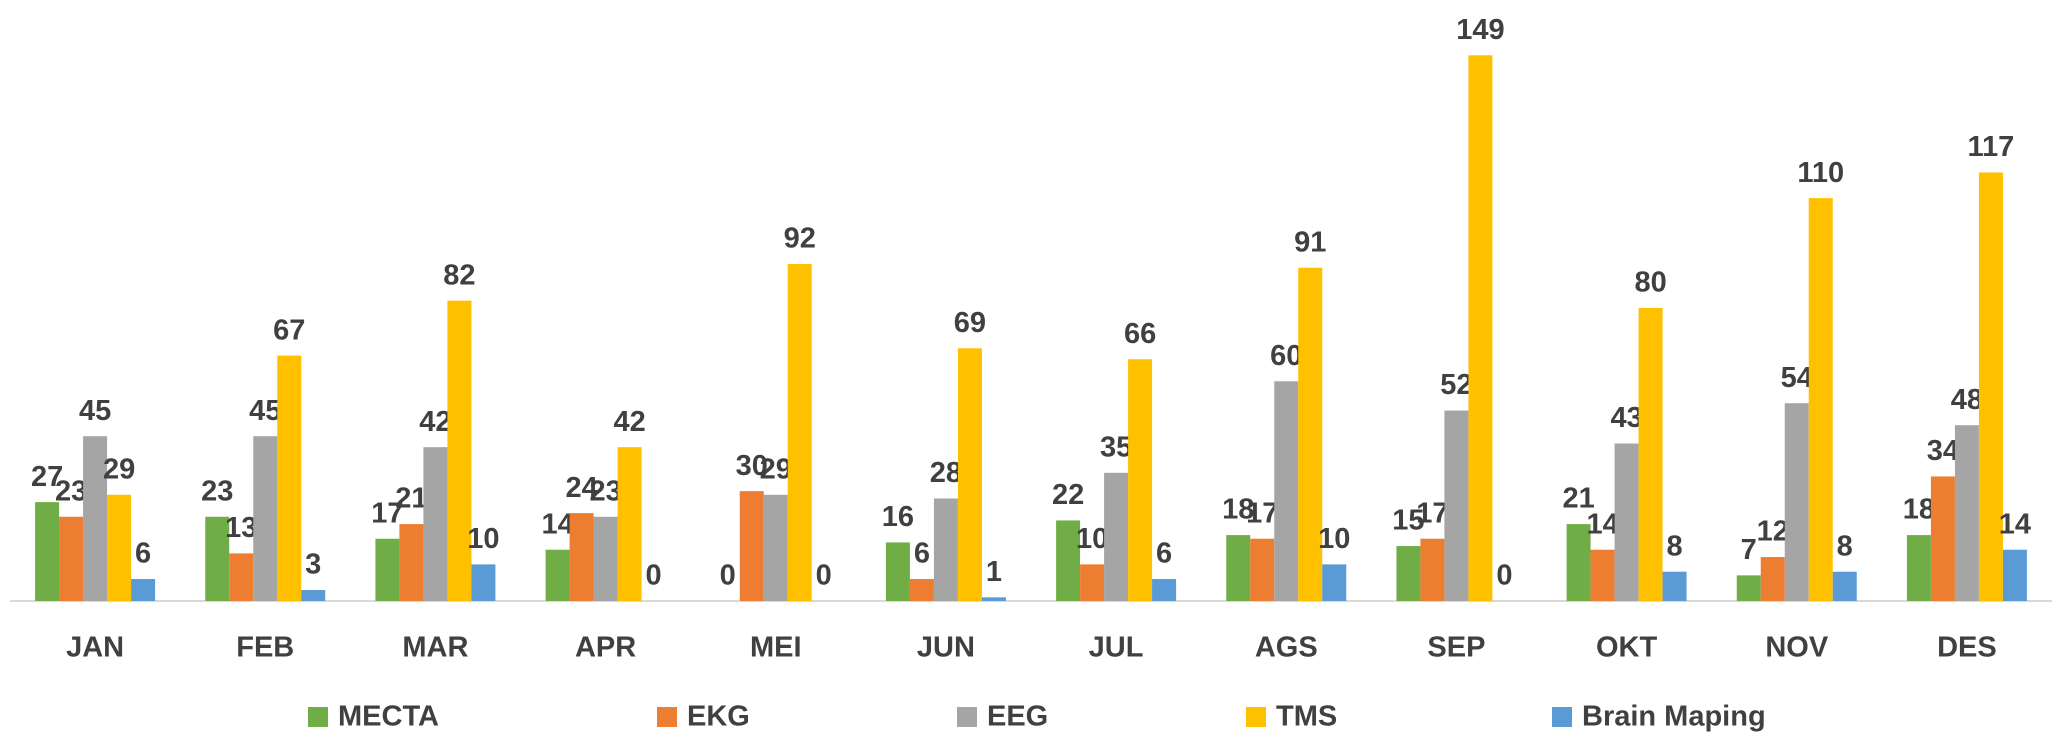 This screenshot has height=738, width=2064. I want to click on x-tick-label: AGS, so click(1286, 648).